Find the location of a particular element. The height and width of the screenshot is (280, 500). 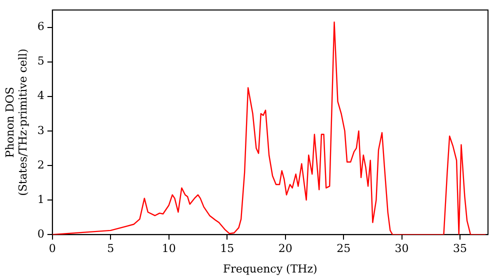

y-tick-label: 2 is located at coordinates (40, 165).